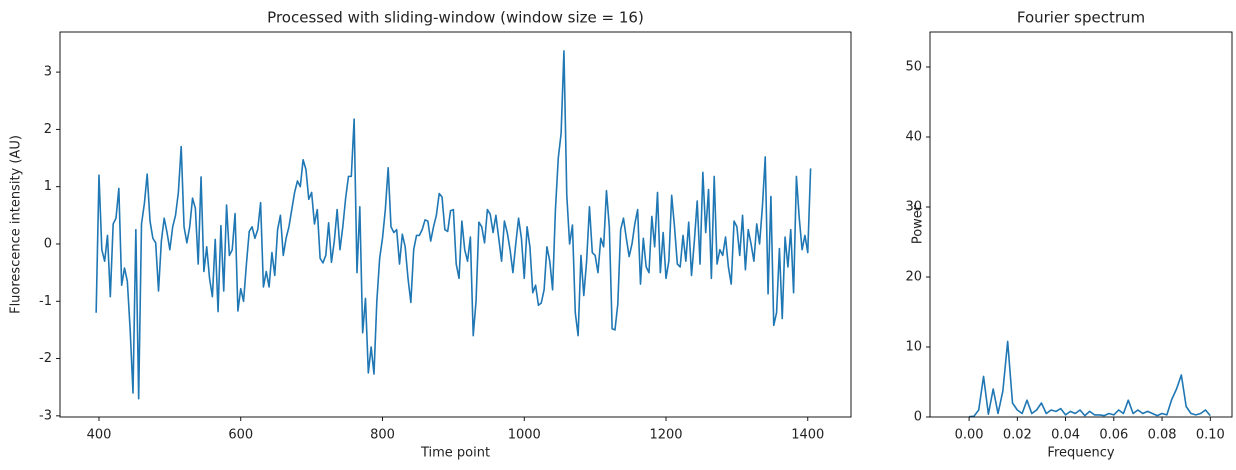  I want to click on y-tick-label: 20, so click(913, 277).